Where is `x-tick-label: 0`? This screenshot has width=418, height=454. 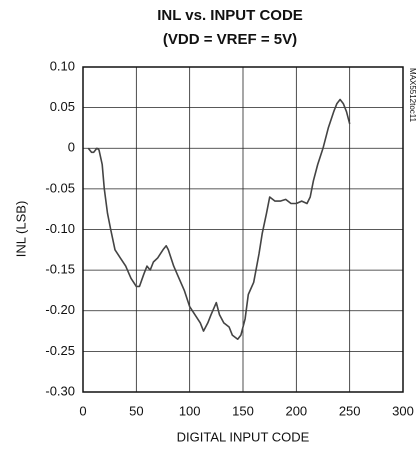 x-tick-label: 0 is located at coordinates (82, 410).